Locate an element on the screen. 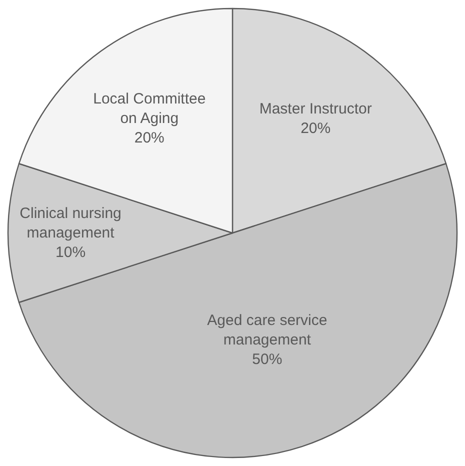 The image size is (465, 466). slice-label: Clinical nursing management is located at coordinates (71, 223).